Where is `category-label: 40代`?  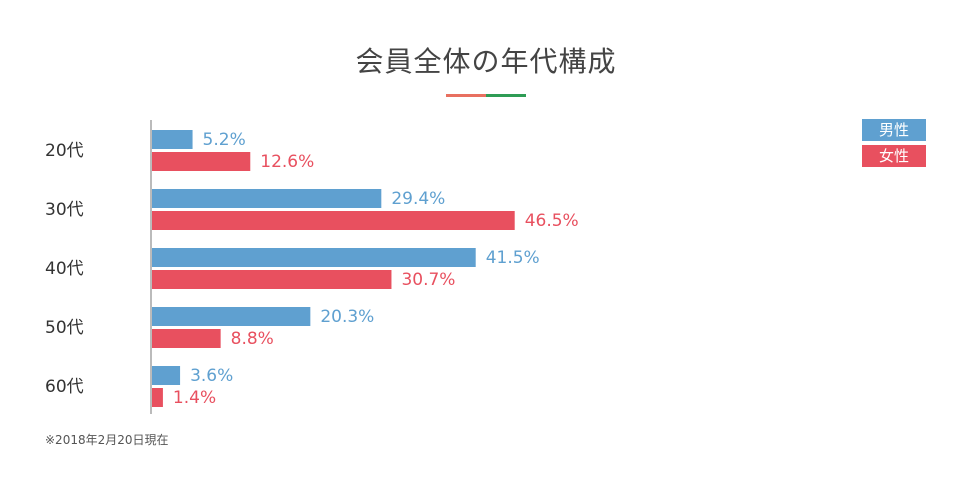
category-label: 40代 is located at coordinates (64, 269).